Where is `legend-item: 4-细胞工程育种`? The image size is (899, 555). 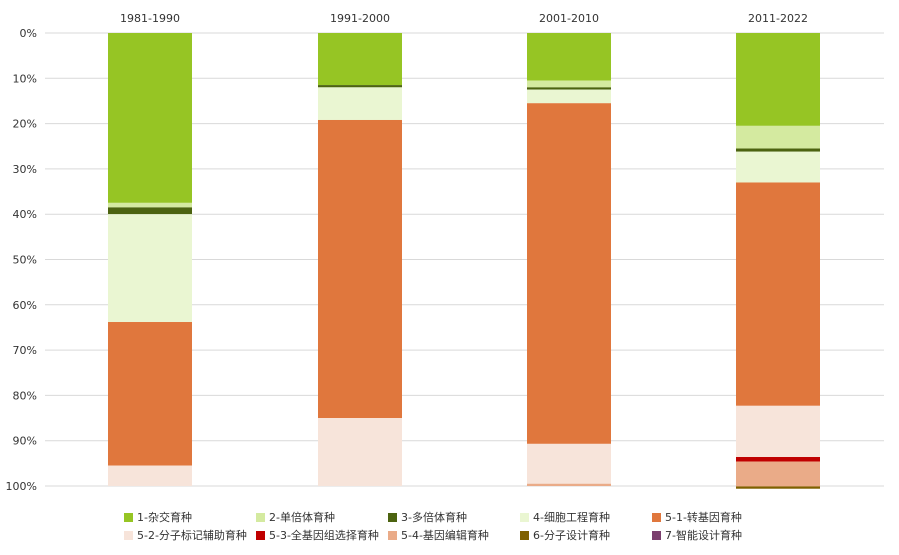
legend-item: 4-细胞工程育种 is located at coordinates (565, 517).